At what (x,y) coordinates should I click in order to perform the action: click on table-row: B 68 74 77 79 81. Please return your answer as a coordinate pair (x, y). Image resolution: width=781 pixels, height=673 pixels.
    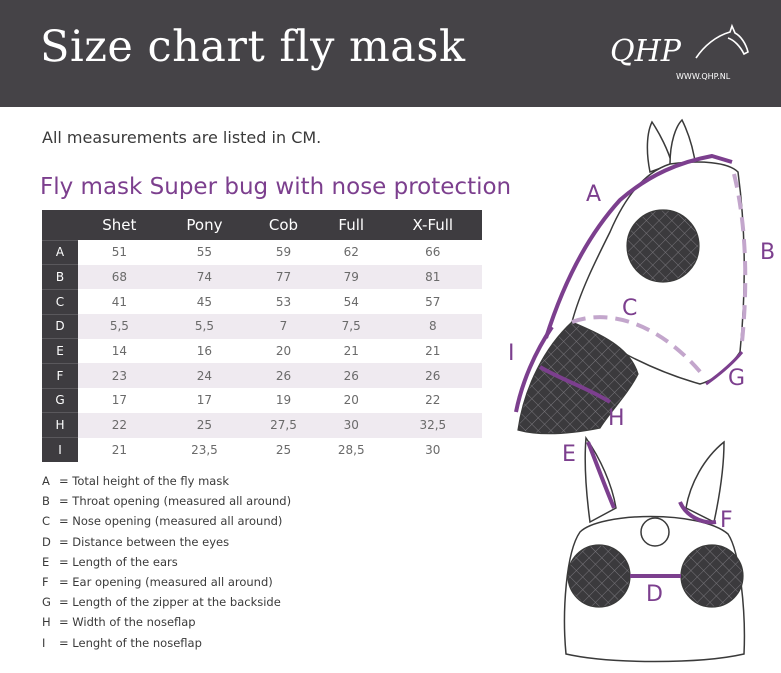
    Looking at the image, I should click on (262, 277).